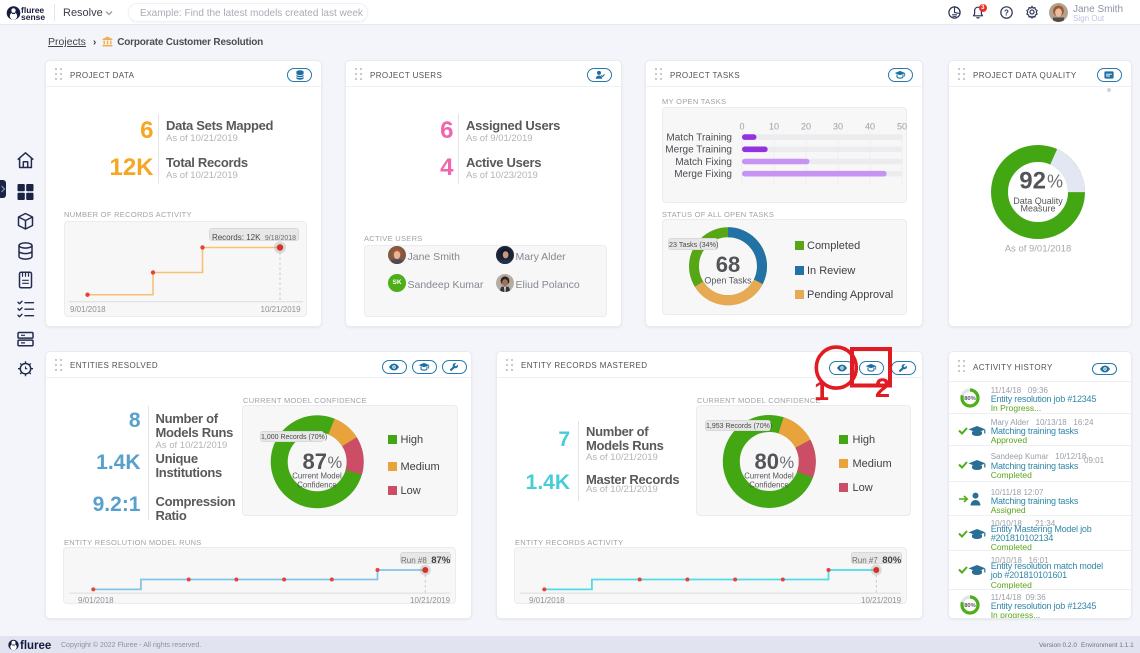 Image resolution: width=1140 pixels, height=653 pixels. Describe the element at coordinates (882, 388) in the screenshot. I see `svg-text: 2` at that location.